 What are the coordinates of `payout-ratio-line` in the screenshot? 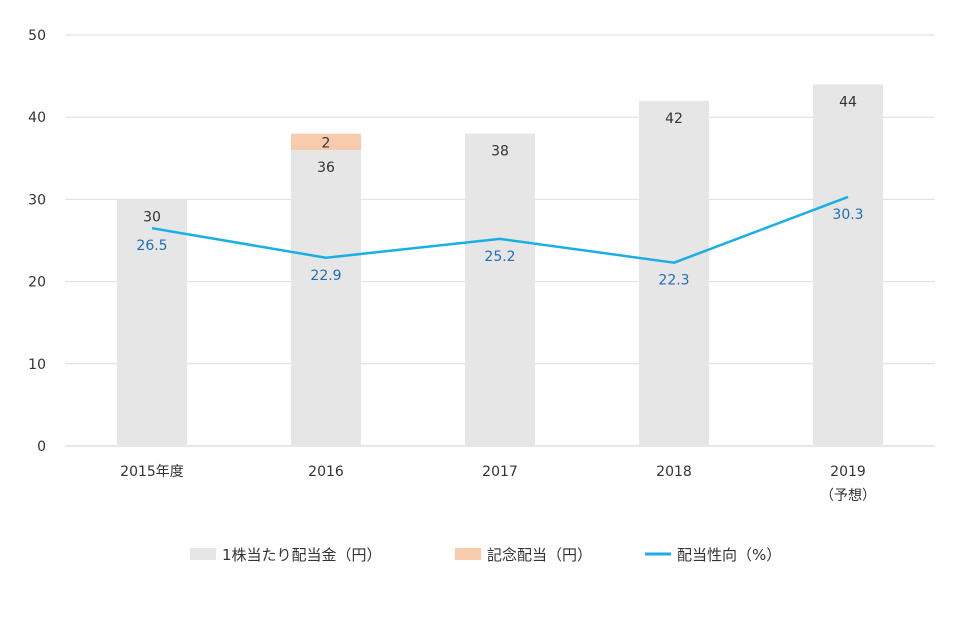 It's located at (500, 229).